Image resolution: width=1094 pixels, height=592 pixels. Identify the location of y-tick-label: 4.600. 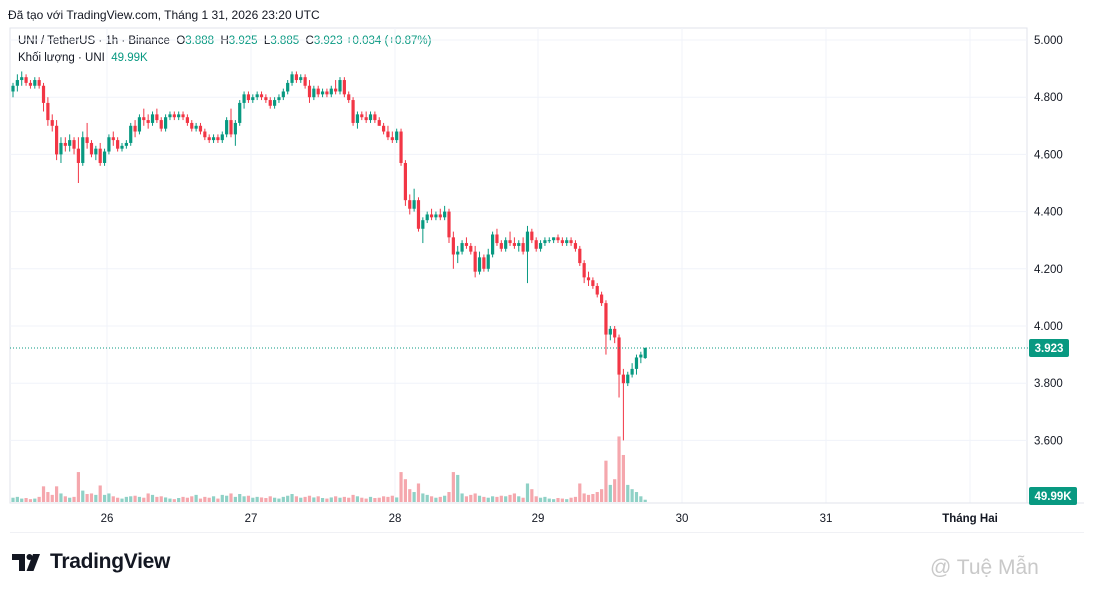
(1048, 155).